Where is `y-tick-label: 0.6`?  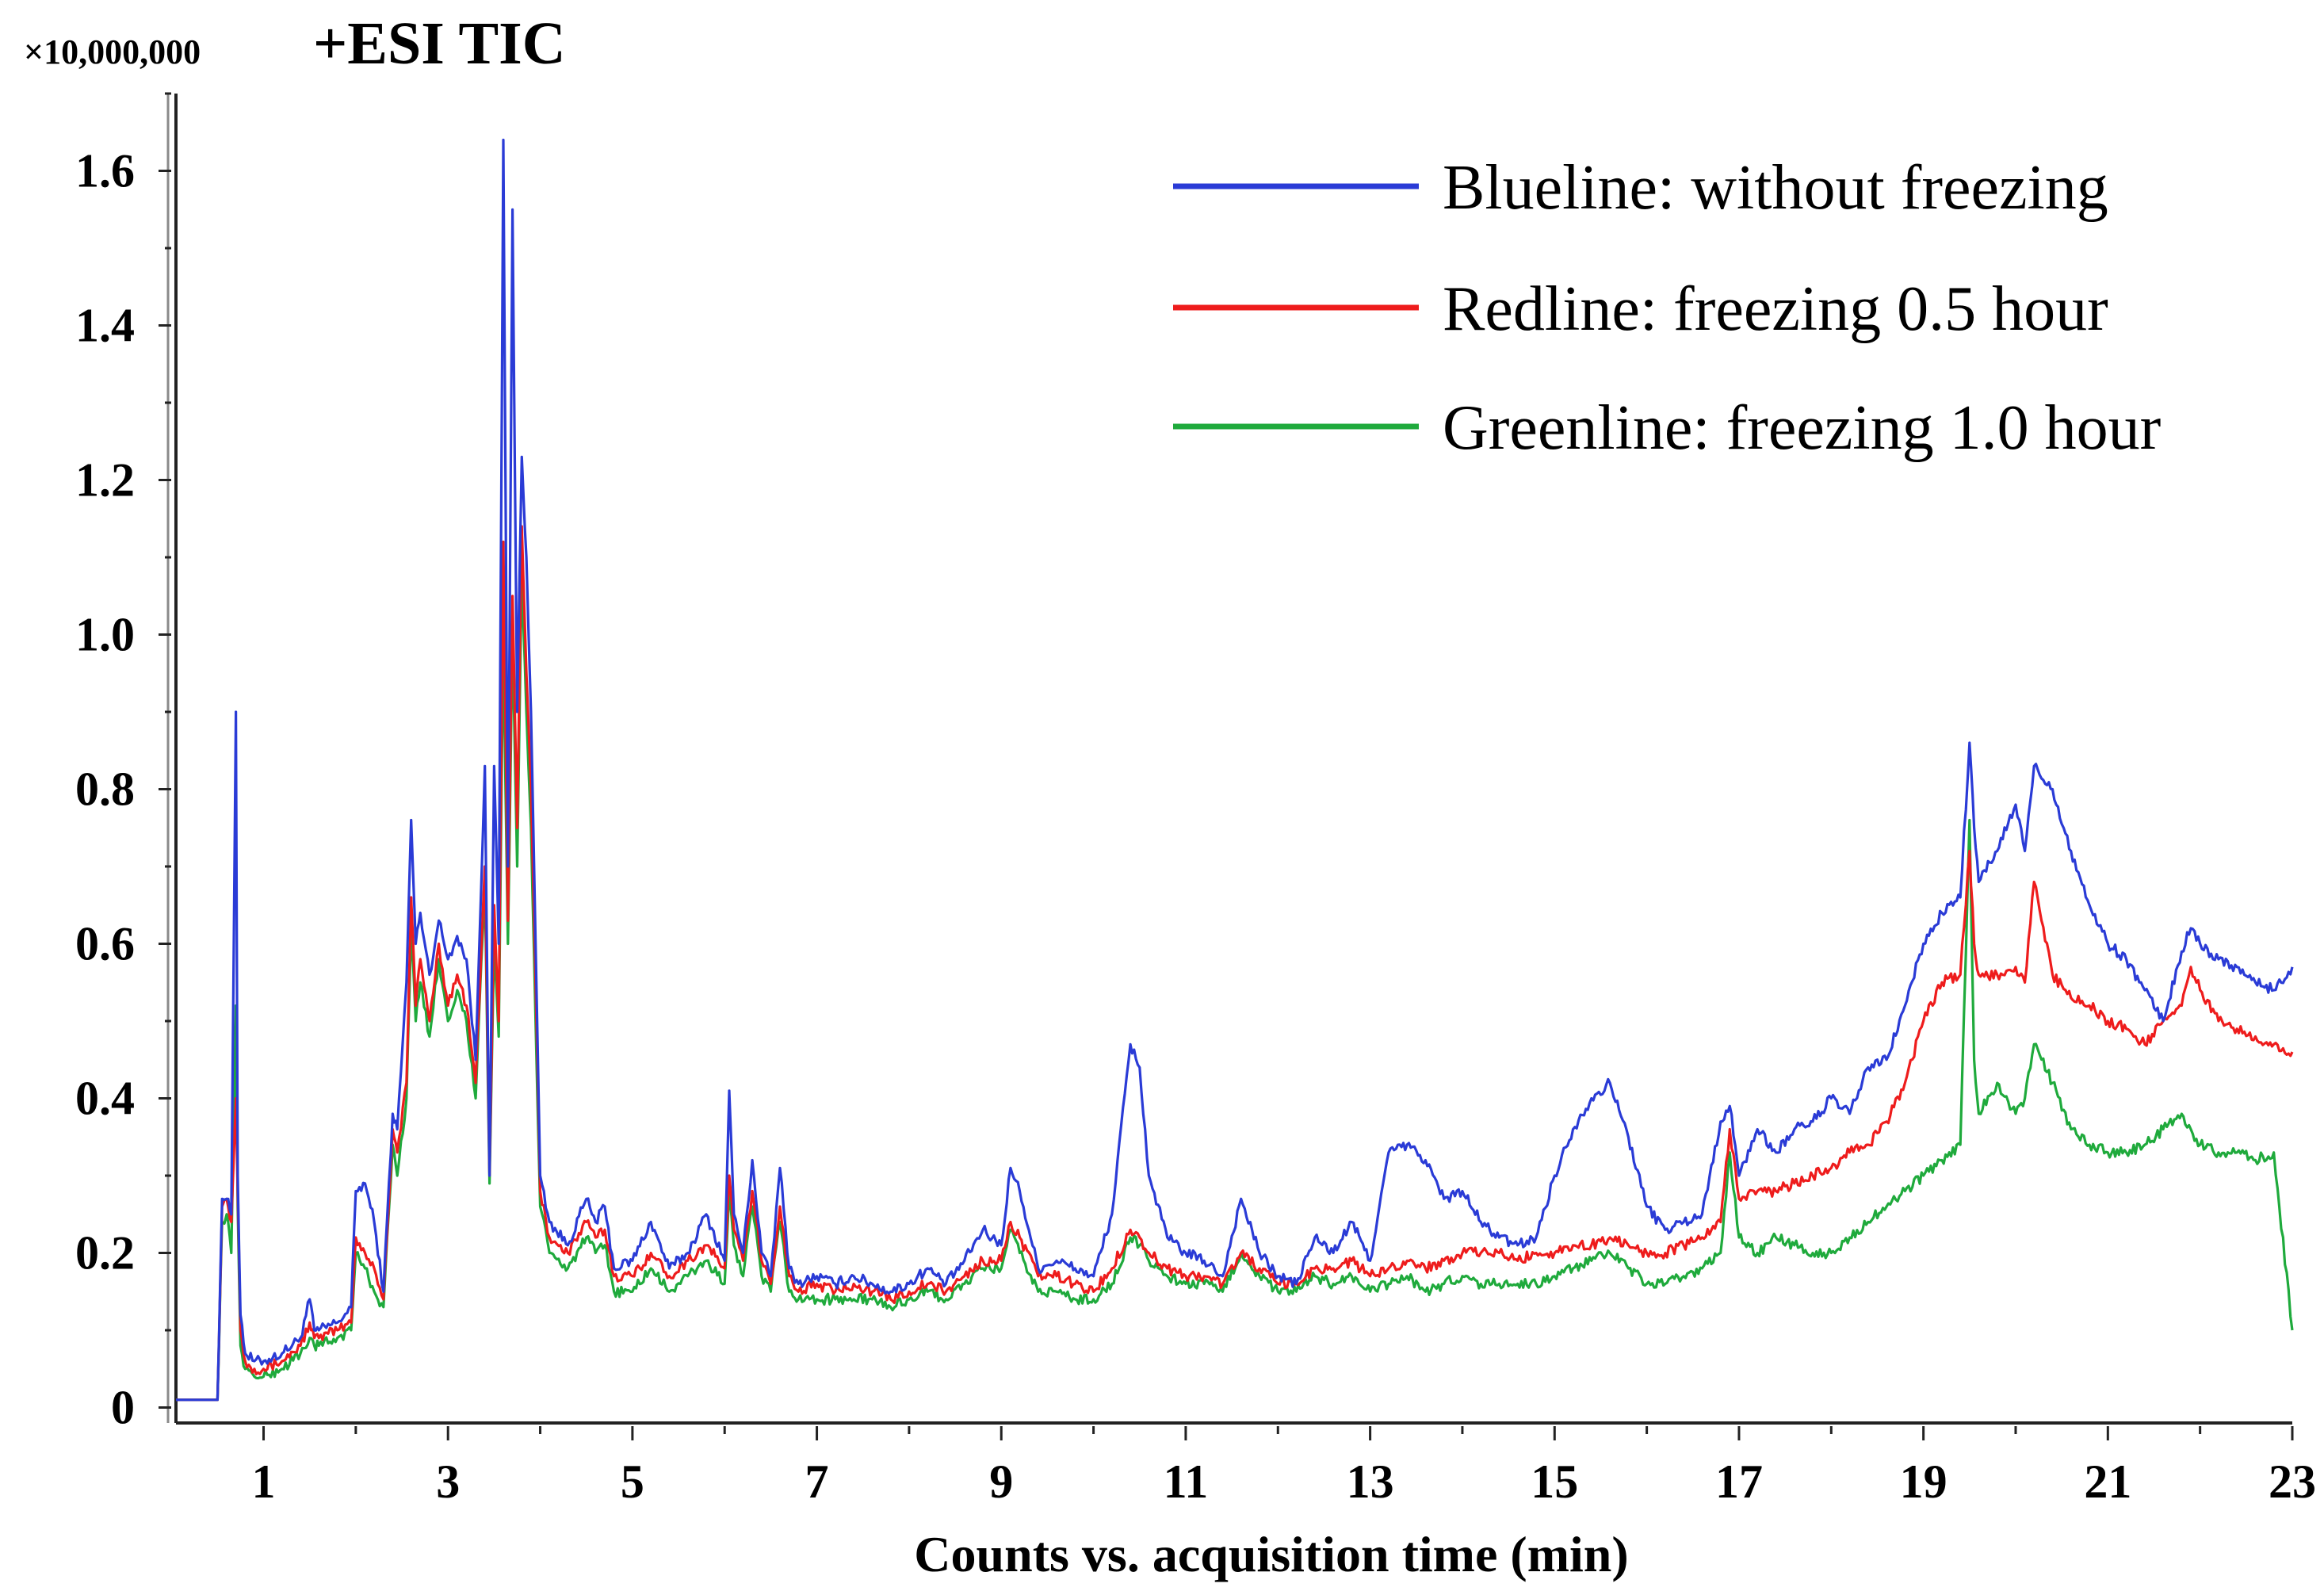 y-tick-label: 0.6 is located at coordinates (105, 944).